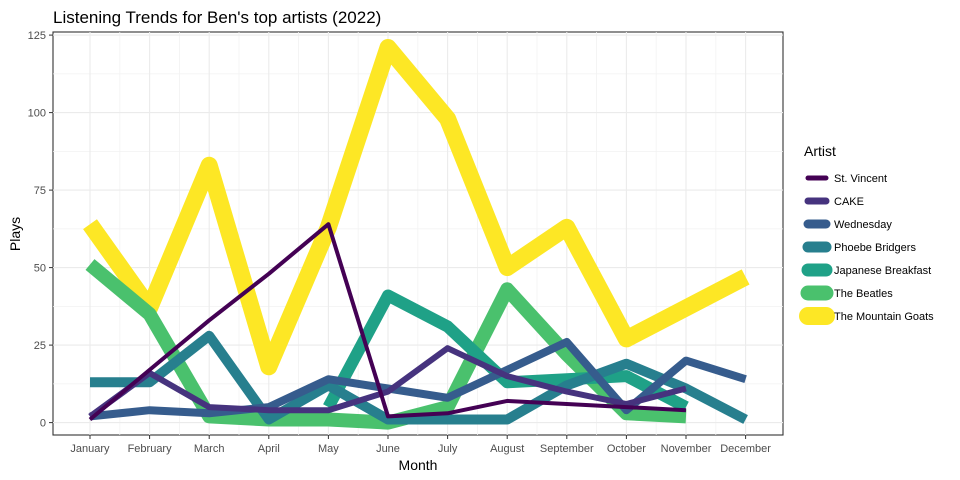 Image resolution: width=960 pixels, height=480 pixels. Describe the element at coordinates (37, 36) in the screenshot. I see `y-tick-label: 125` at that location.